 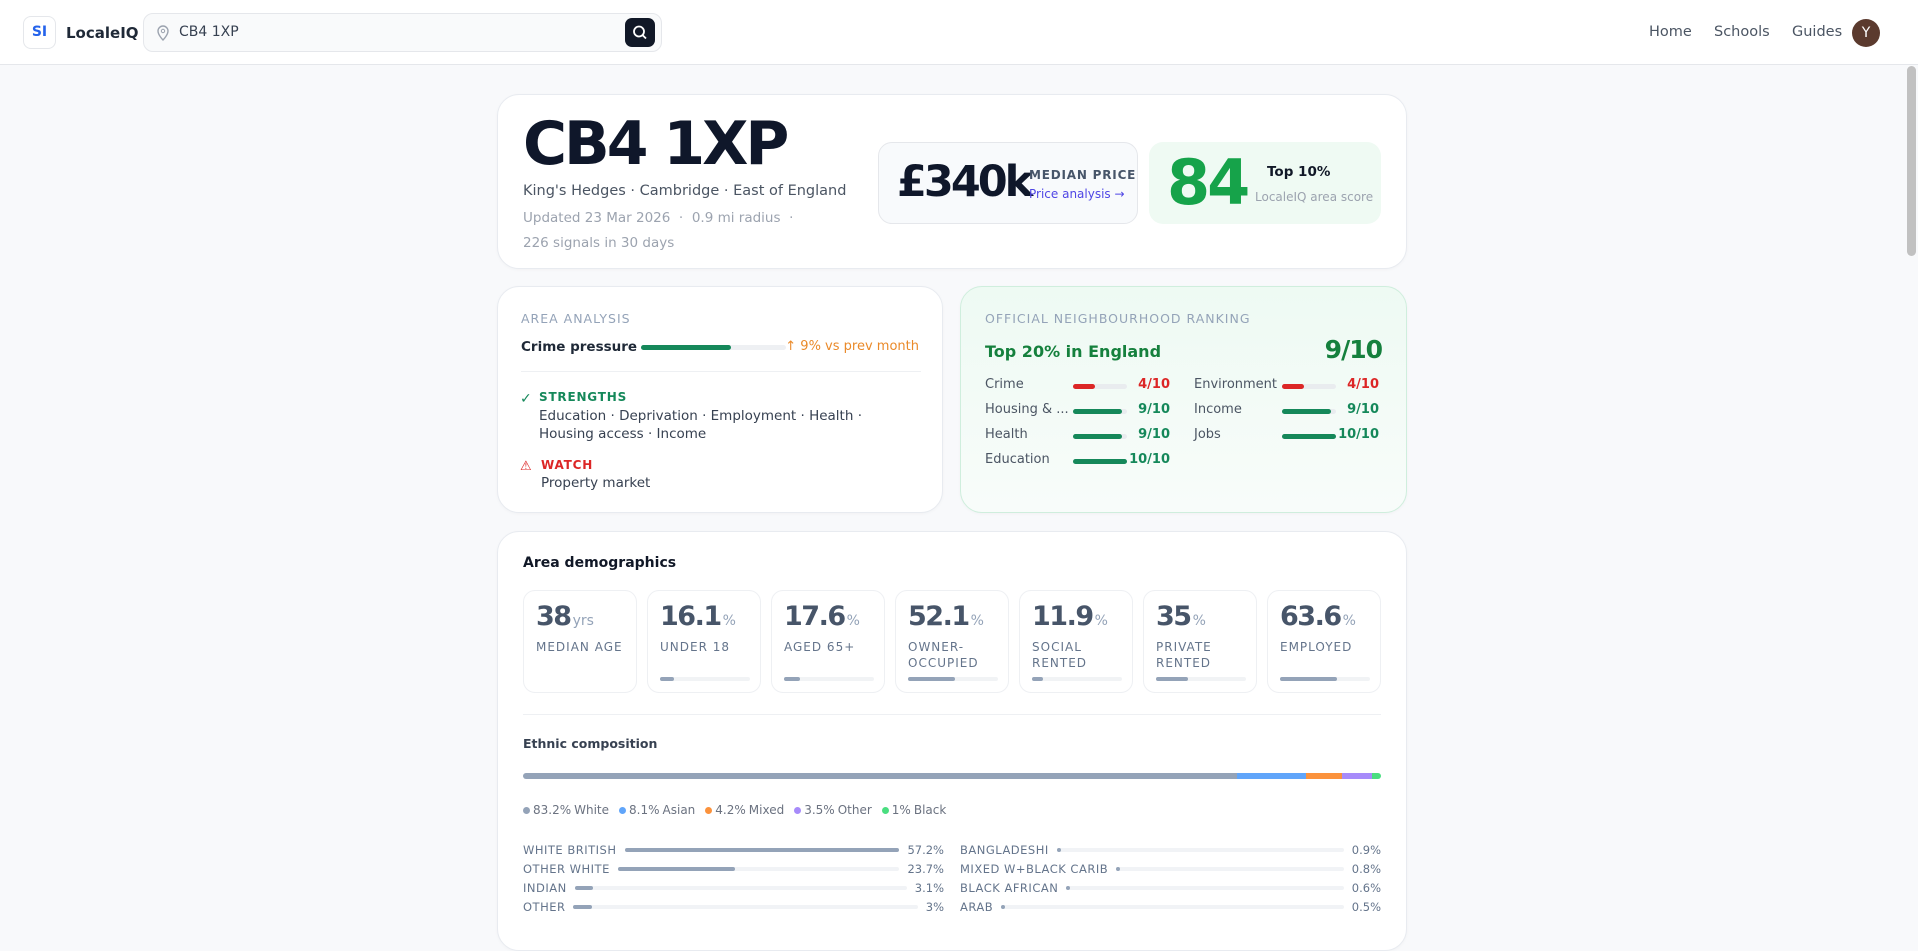 I want to click on ethnic-name: INDIAN, so click(x=545, y=888).